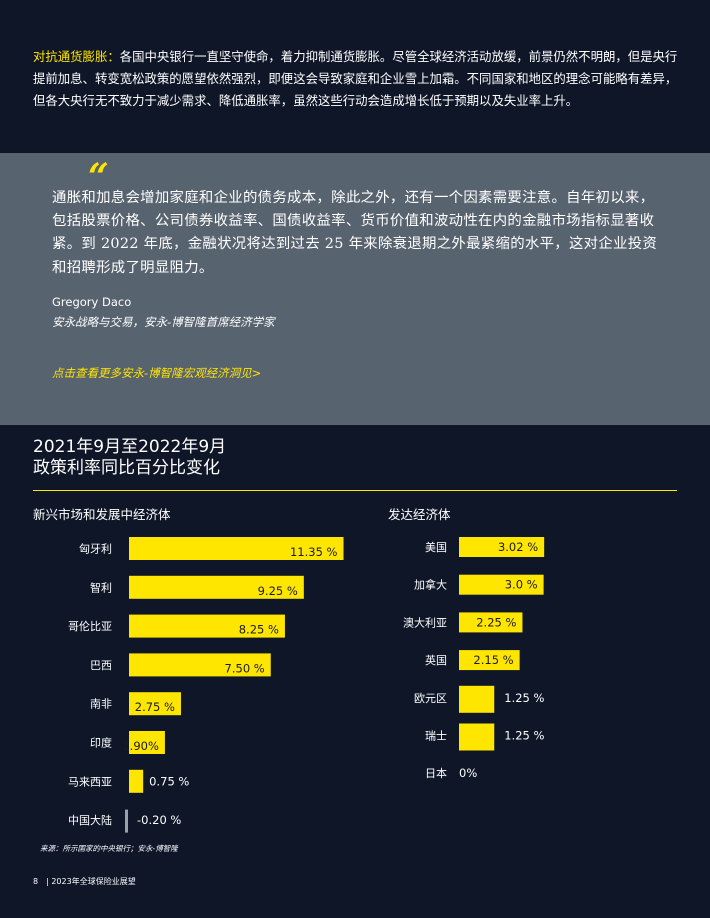 The image size is (710, 918). I want to click on category-label: 澳大利亚, so click(425, 622).